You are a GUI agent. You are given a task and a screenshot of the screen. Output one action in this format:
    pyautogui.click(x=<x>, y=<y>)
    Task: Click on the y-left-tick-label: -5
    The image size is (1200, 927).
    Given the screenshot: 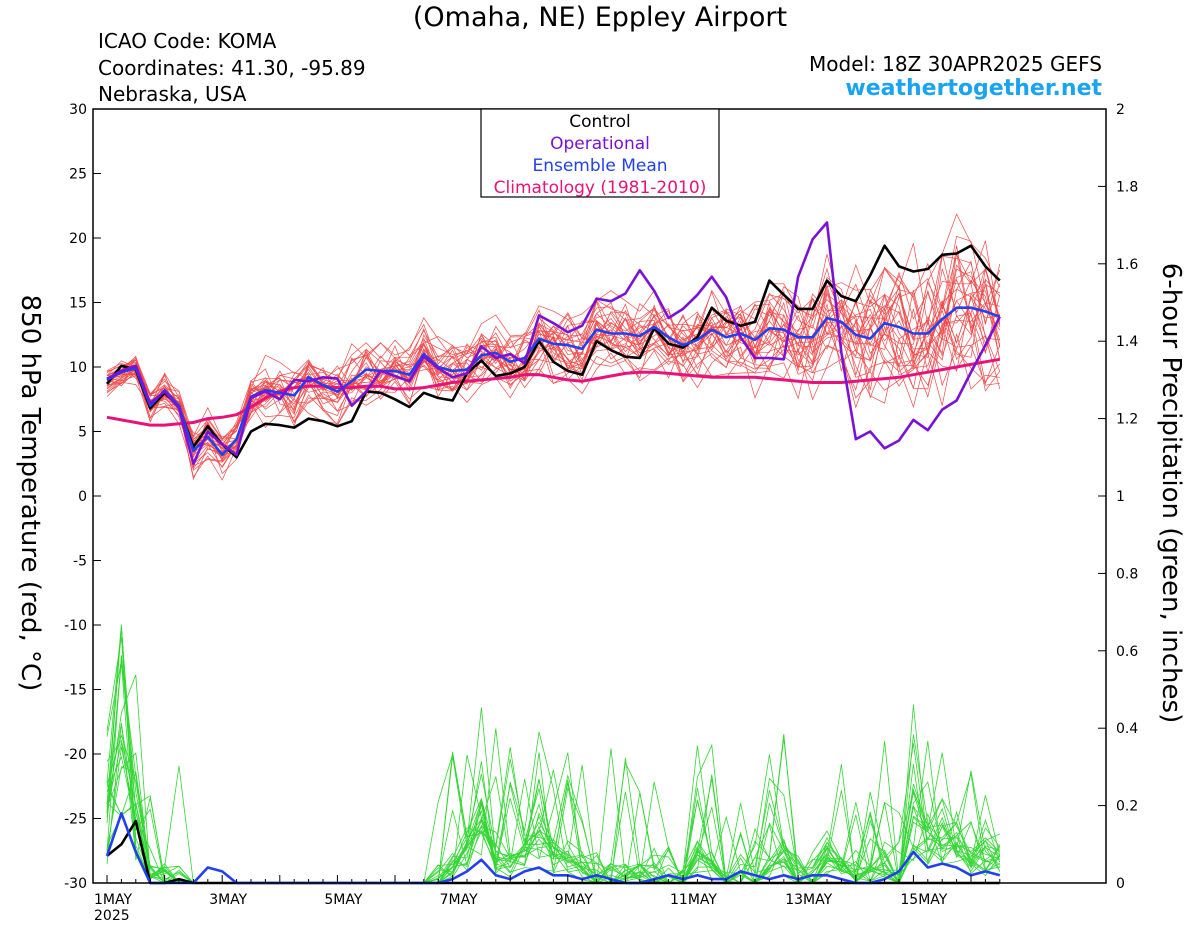 What is the action you would take?
    pyautogui.click(x=80, y=562)
    